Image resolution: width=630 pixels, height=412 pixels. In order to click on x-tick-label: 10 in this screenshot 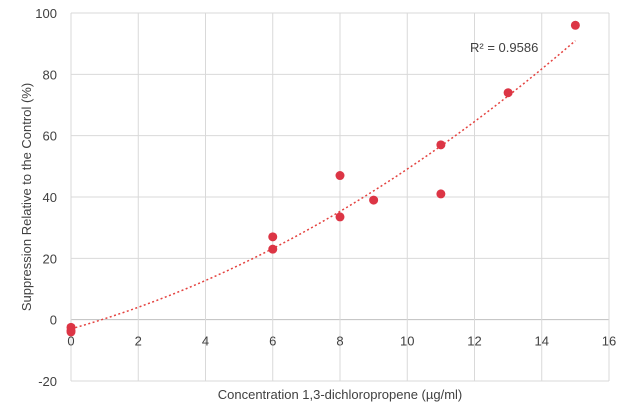, I will do `click(407, 341)`.